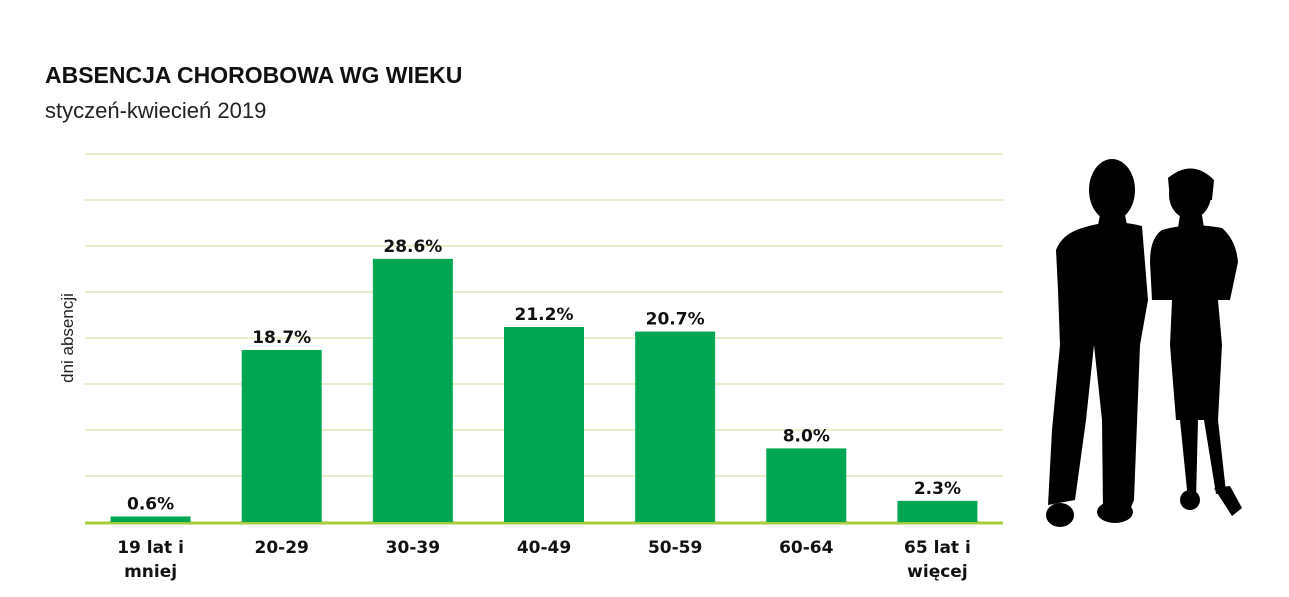  What do you see at coordinates (282, 548) in the screenshot?
I see `x-tick-label: 20-29` at bounding box center [282, 548].